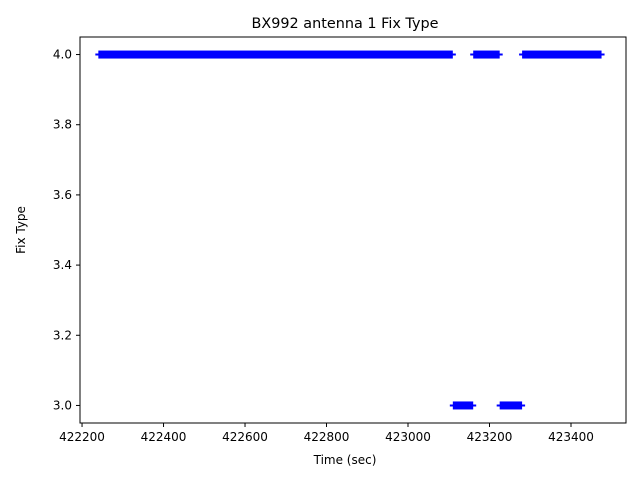  What do you see at coordinates (345, 460) in the screenshot?
I see `x-axis-label: Time (sec)` at bounding box center [345, 460].